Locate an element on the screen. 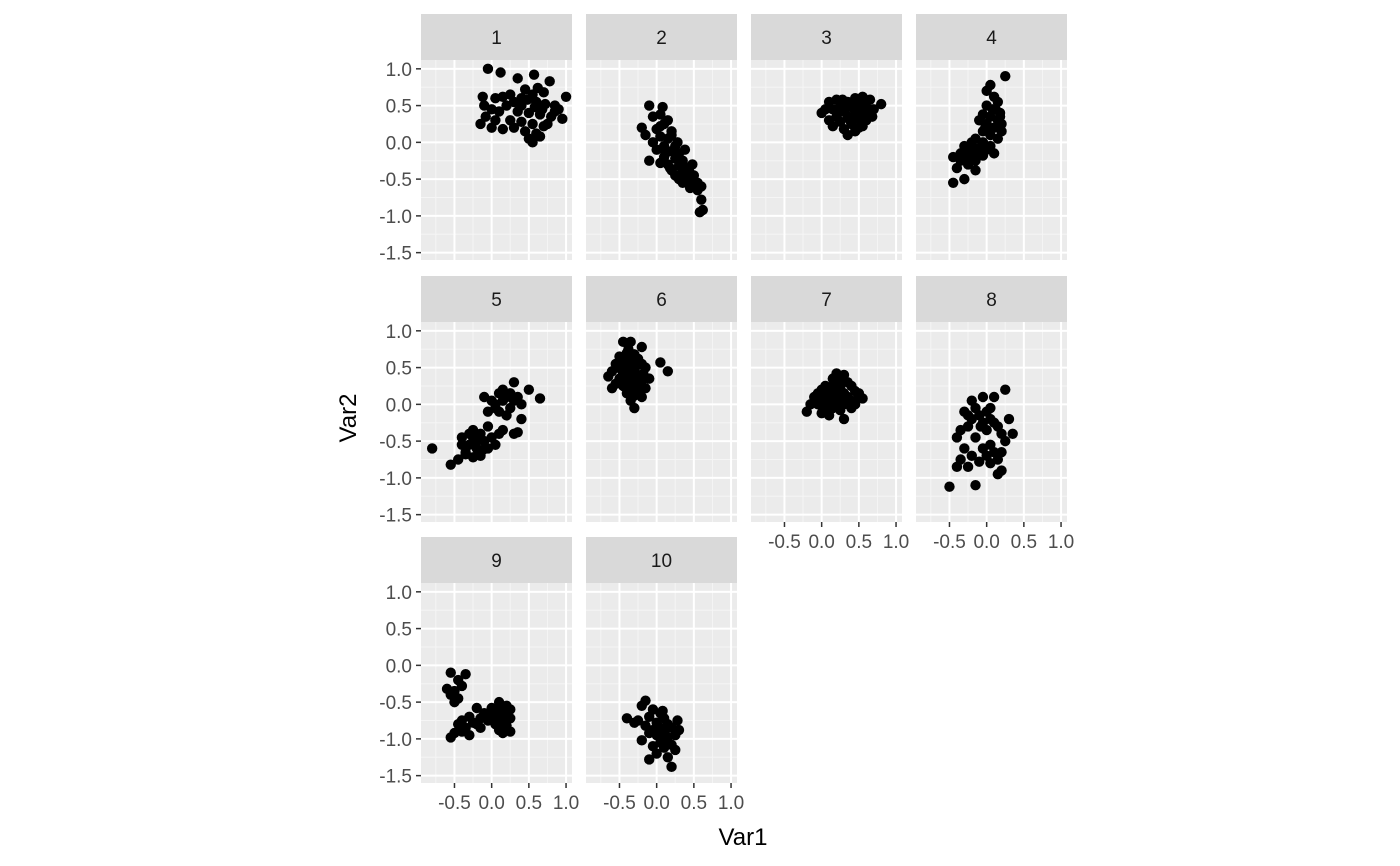  facet-panel-3: 3 is located at coordinates (826, 137).